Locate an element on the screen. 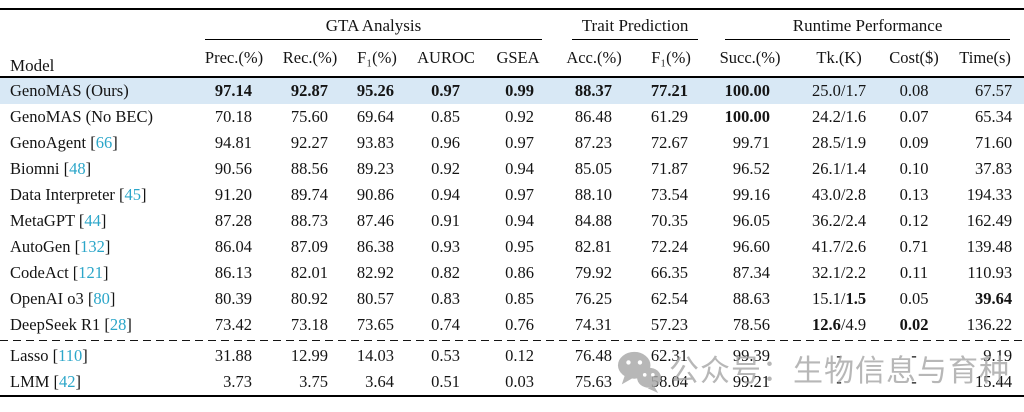  value-cell: 87.28 is located at coordinates (233, 220).